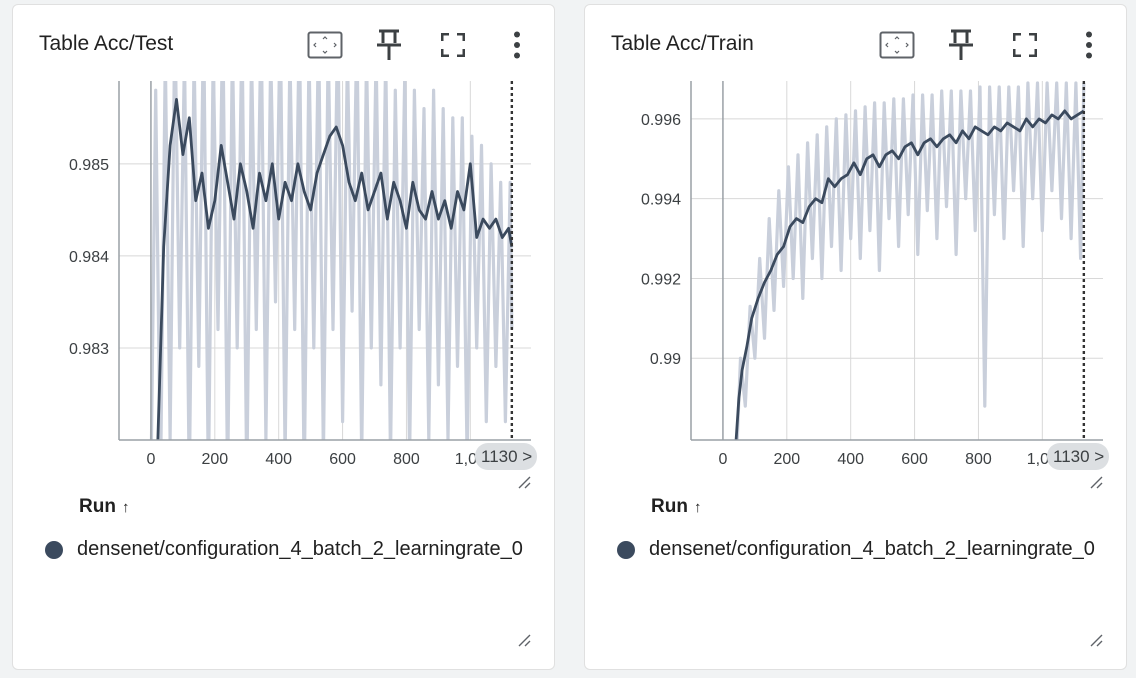 Image resolution: width=1136 pixels, height=678 pixels. Describe the element at coordinates (661, 279) in the screenshot. I see `y-tick-label: 0.992` at that location.